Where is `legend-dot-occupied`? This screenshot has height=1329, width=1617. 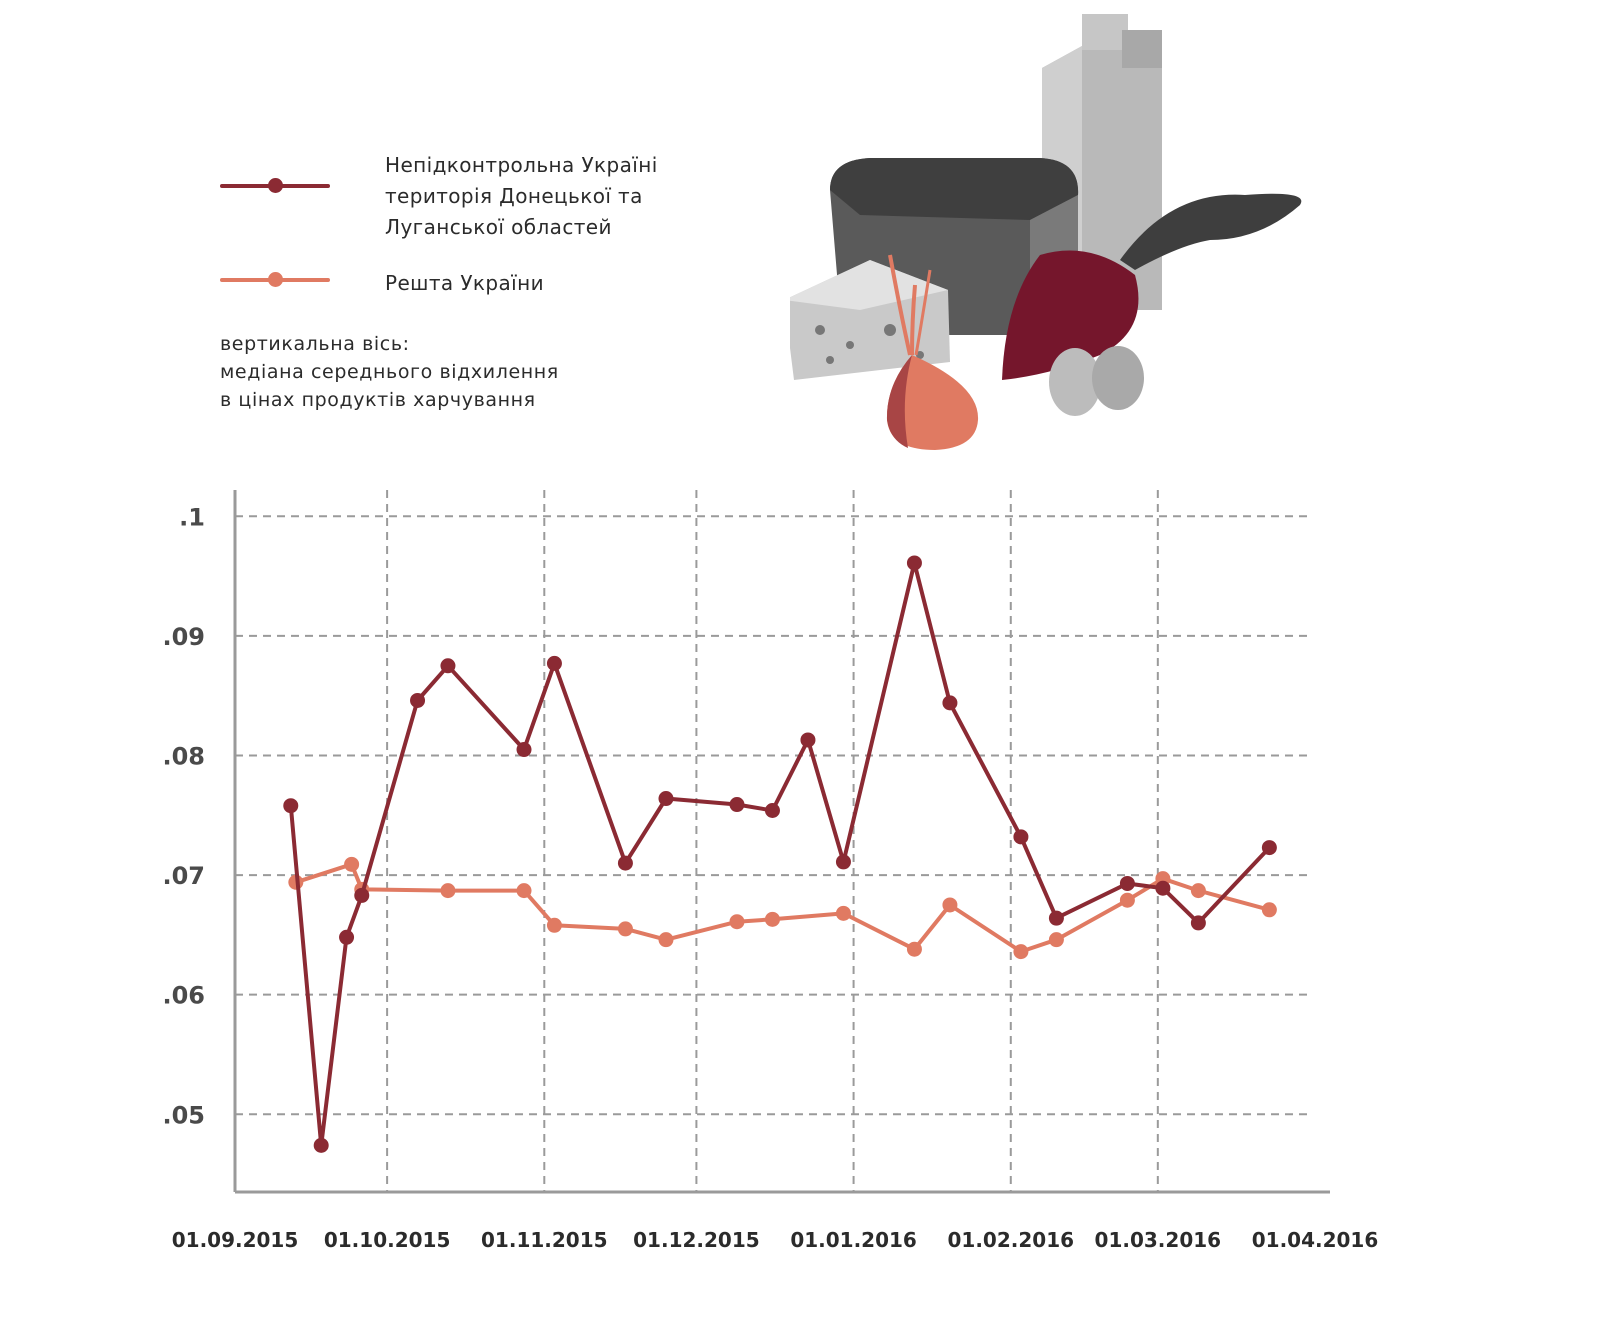
legend-dot-occupied is located at coordinates (275, 185).